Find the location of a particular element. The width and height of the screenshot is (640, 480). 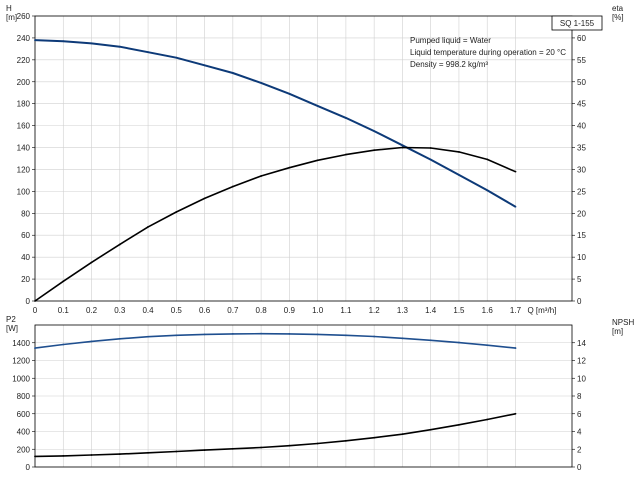

x-tick-label: 1.1 is located at coordinates (346, 310).